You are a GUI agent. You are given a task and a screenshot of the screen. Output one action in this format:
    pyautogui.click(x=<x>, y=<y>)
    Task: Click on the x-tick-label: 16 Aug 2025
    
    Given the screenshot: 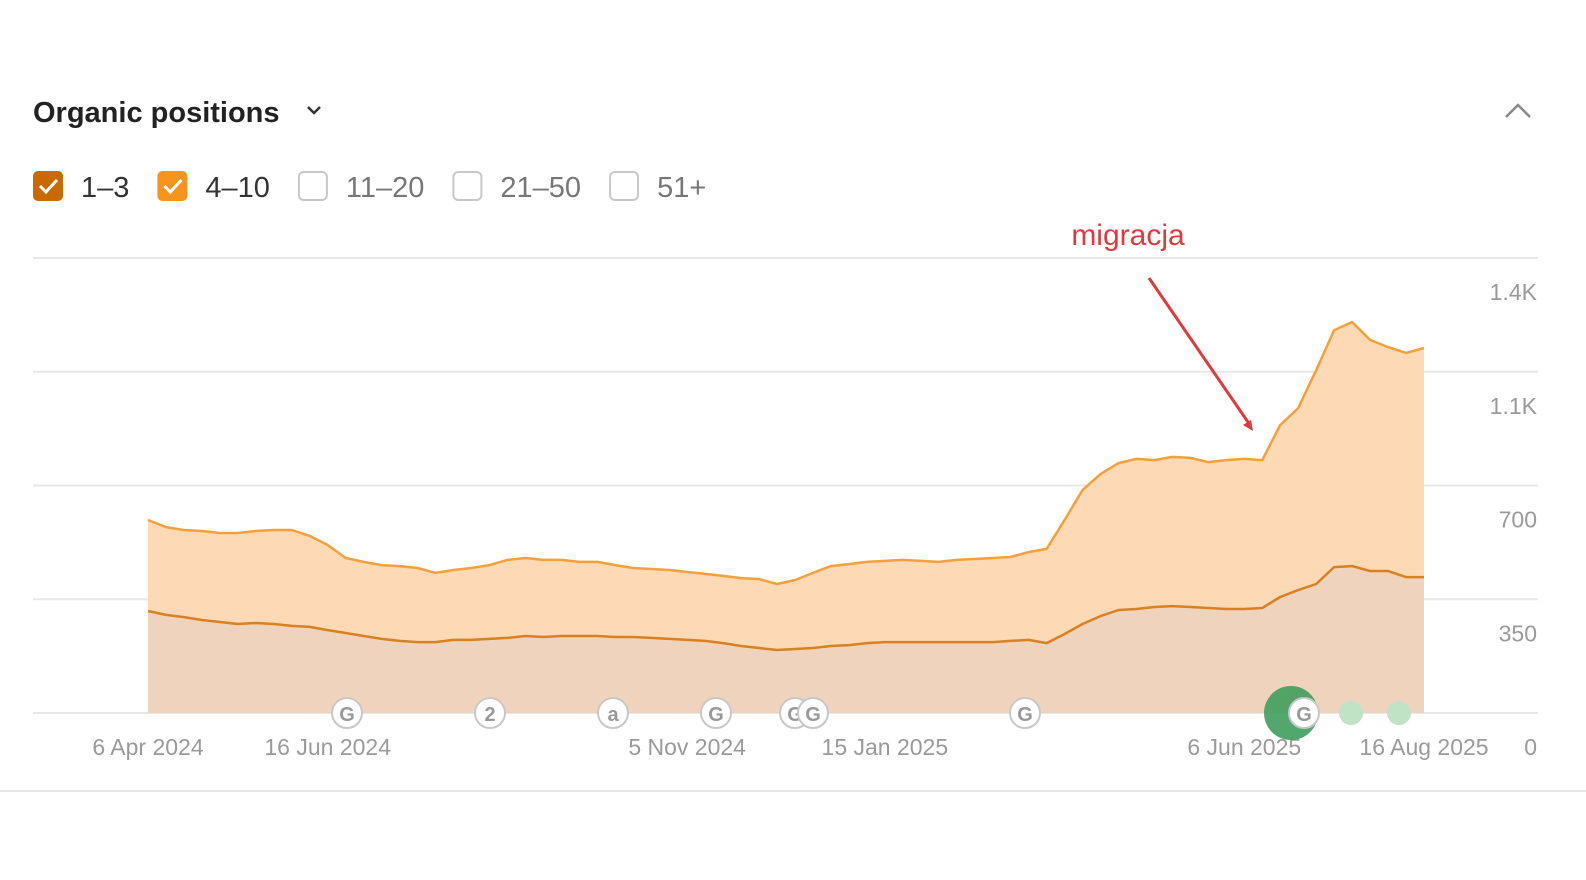 What is the action you would take?
    pyautogui.click(x=1423, y=747)
    